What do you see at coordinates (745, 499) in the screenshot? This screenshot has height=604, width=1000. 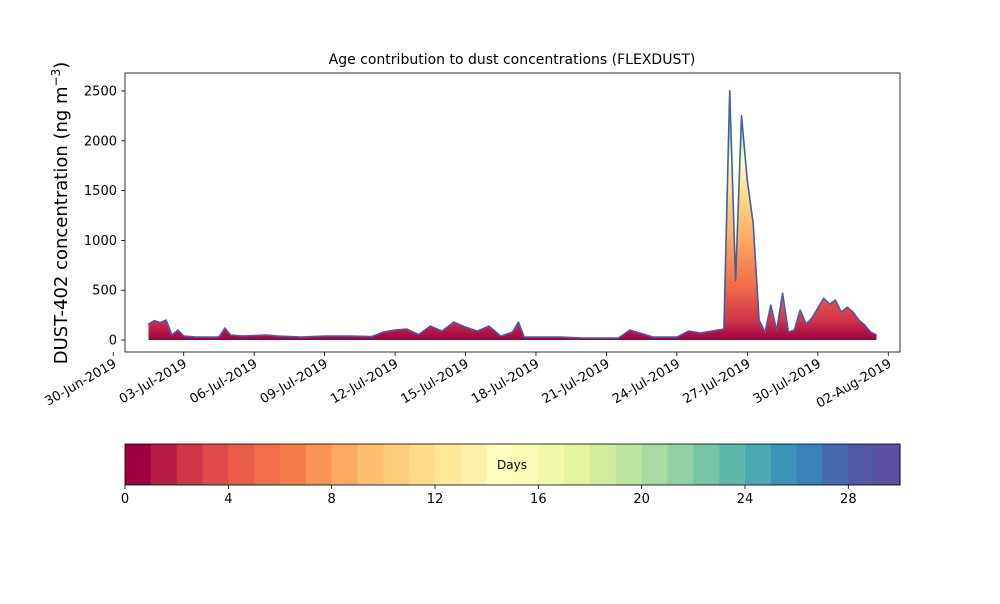 I see `colorbar-tick-label: 24` at bounding box center [745, 499].